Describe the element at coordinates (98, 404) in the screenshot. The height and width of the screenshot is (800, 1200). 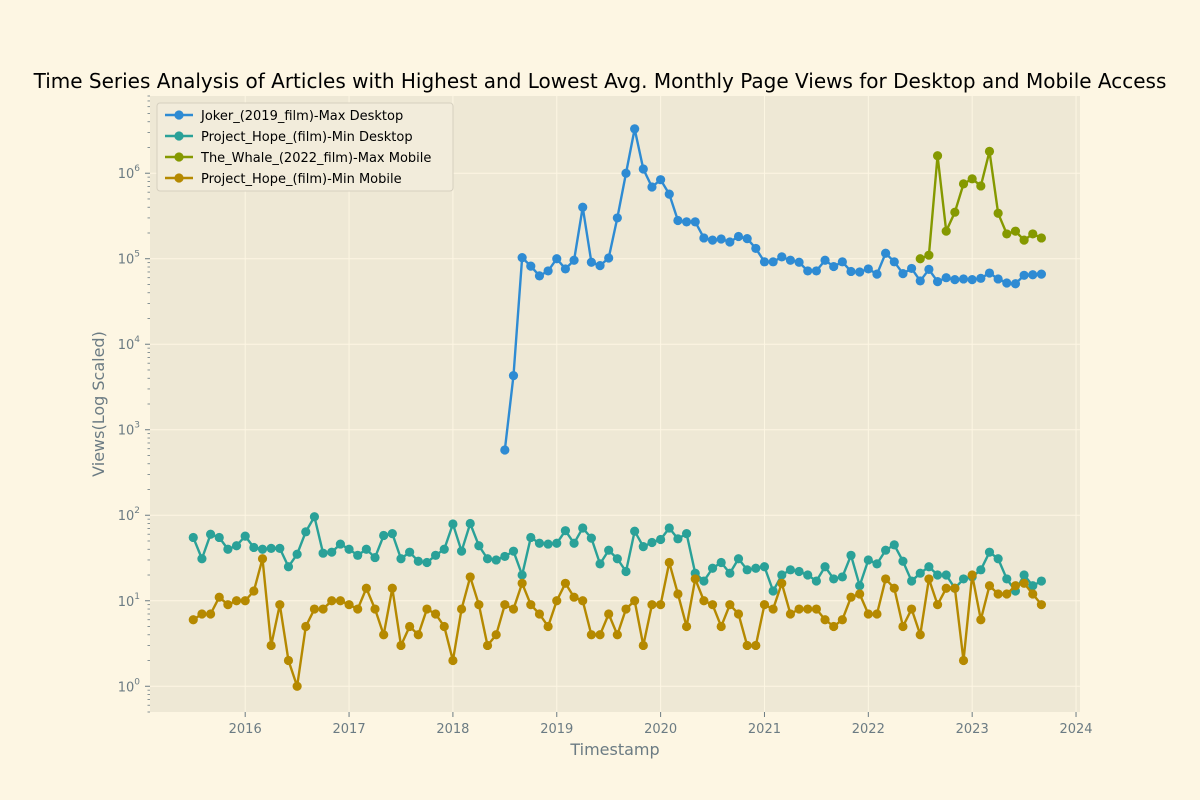
I see `y-axis-label: Views(Log Scaled)` at that location.